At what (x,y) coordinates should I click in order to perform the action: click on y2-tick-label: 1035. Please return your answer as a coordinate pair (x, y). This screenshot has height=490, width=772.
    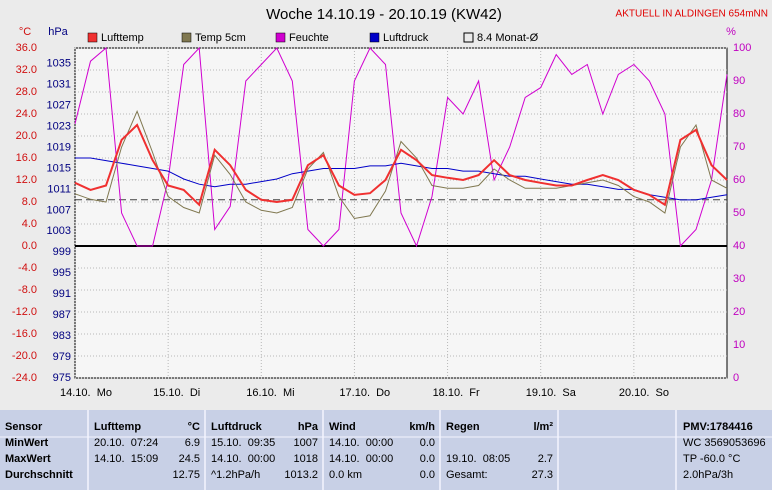
    Looking at the image, I should click on (59, 64).